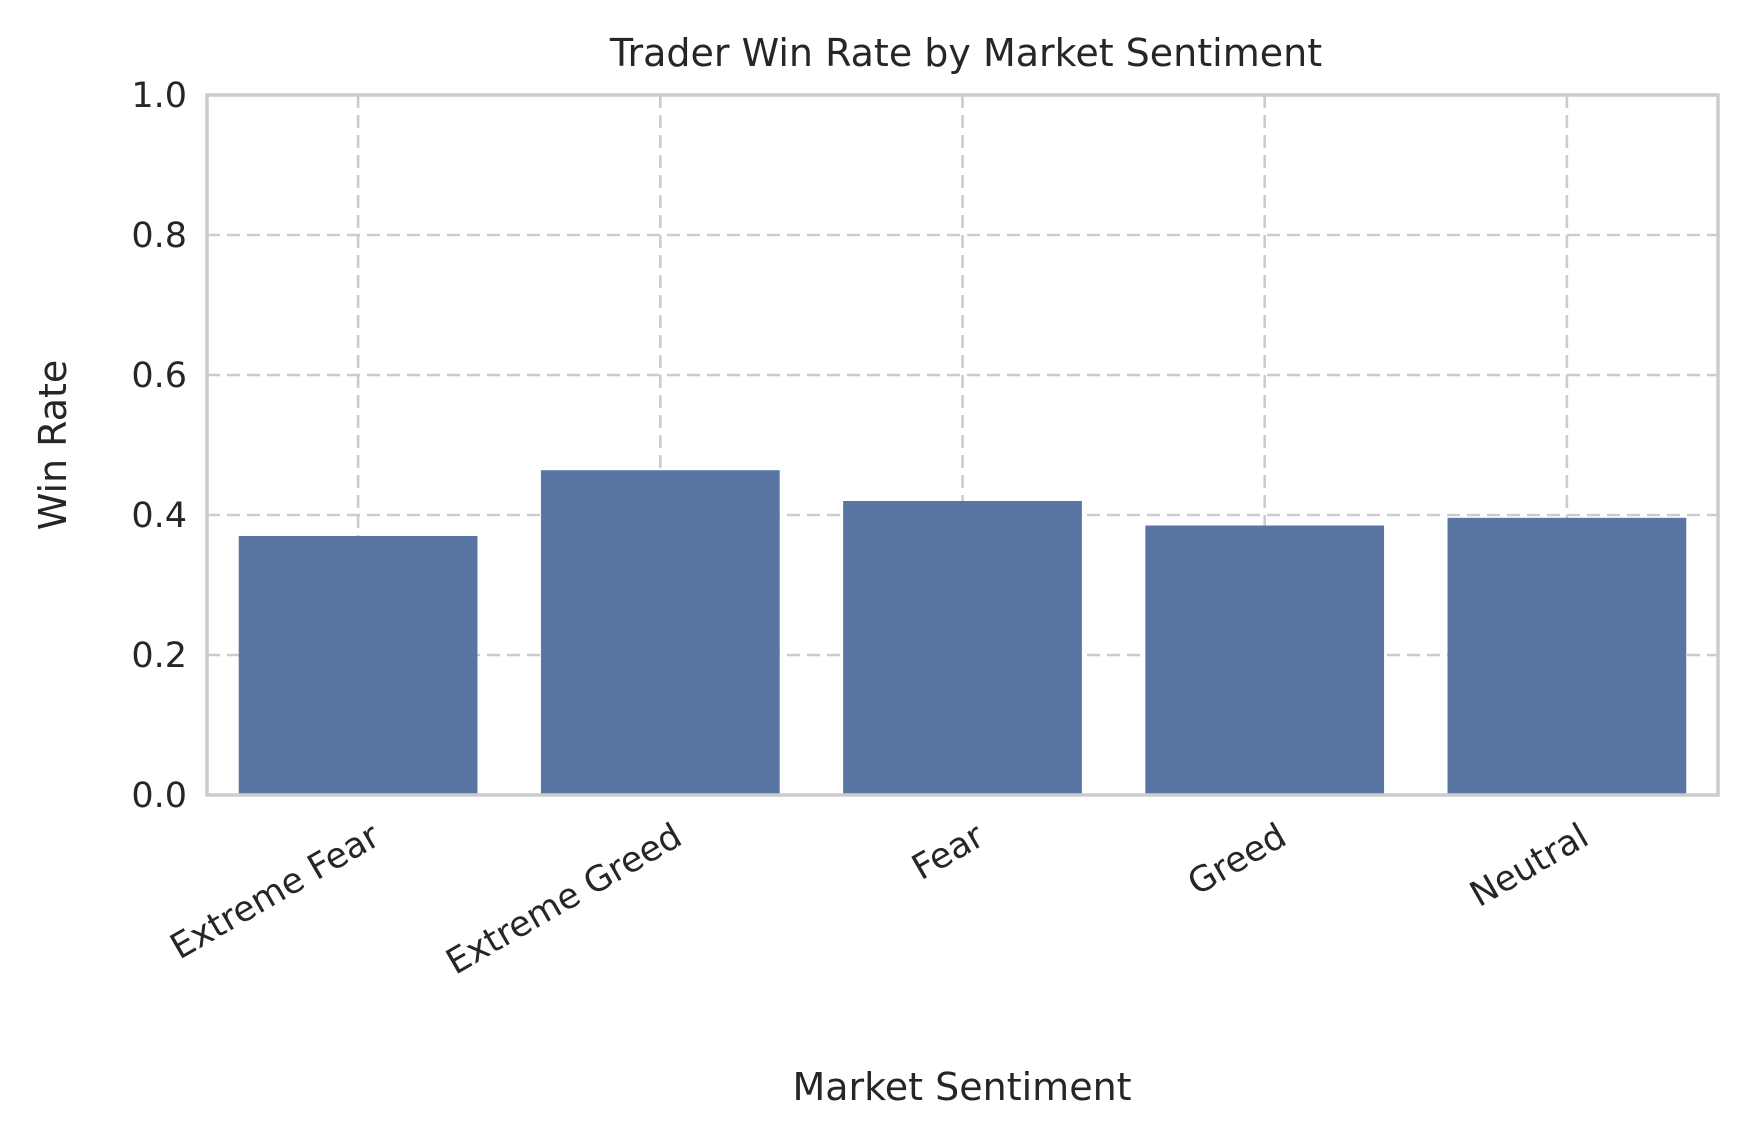 The width and height of the screenshot is (1746, 1145). Describe the element at coordinates (358, 665) in the screenshot. I see `bar-extreme-fear` at that location.